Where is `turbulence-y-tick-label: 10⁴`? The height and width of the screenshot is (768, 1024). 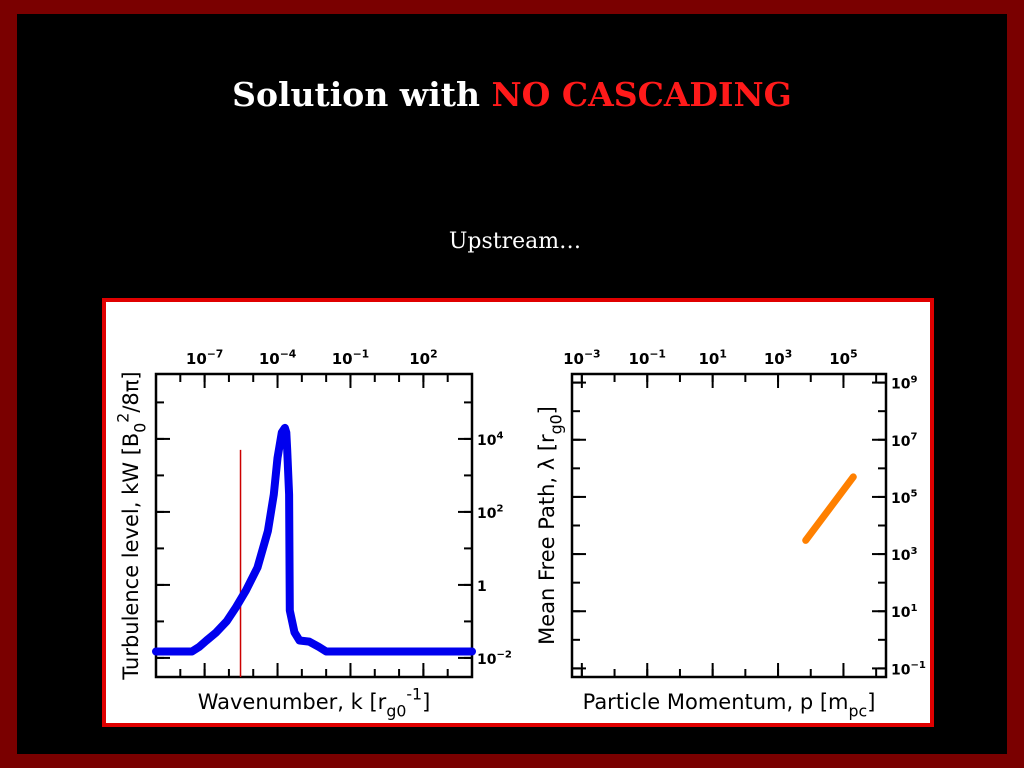 turbulence-y-tick-label: 10⁴ is located at coordinates (490, 440).